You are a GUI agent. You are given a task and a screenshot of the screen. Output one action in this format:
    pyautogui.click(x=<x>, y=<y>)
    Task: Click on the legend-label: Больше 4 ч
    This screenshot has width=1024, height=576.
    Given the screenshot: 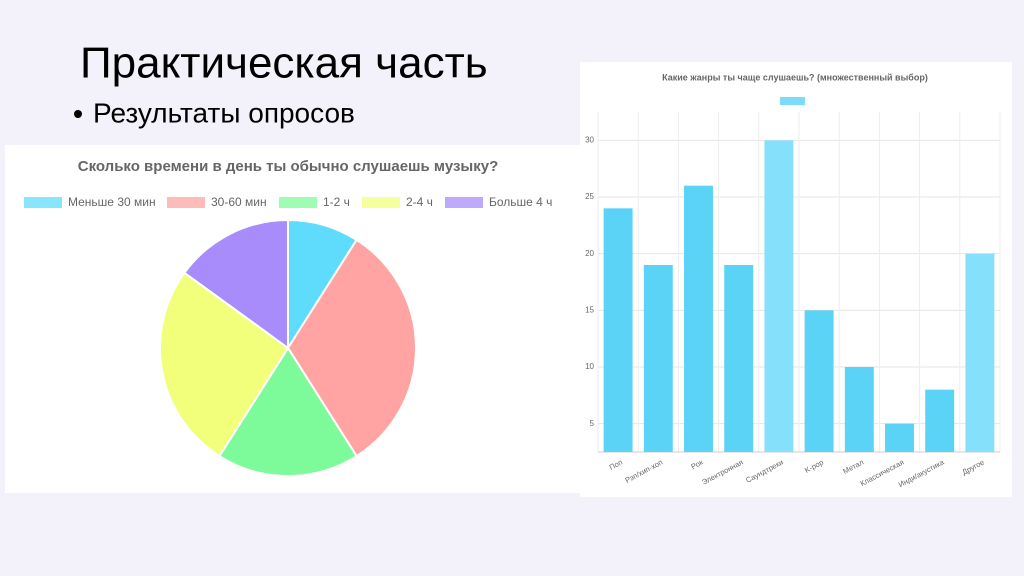 What is the action you would take?
    pyautogui.click(x=520, y=202)
    